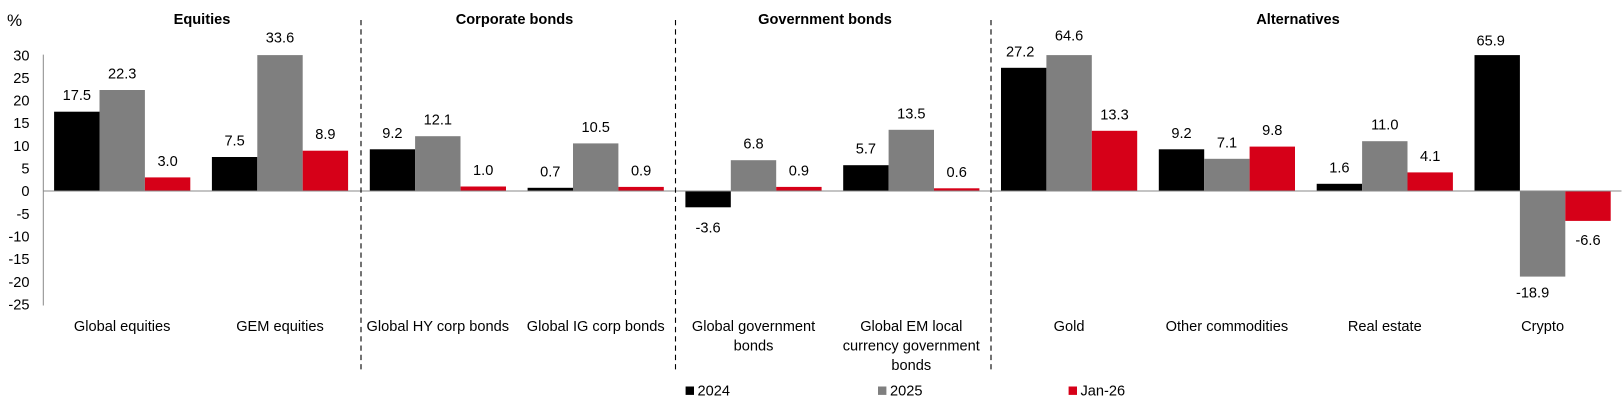  Describe the element at coordinates (21, 79) in the screenshot. I see `svg-text: 25` at that location.